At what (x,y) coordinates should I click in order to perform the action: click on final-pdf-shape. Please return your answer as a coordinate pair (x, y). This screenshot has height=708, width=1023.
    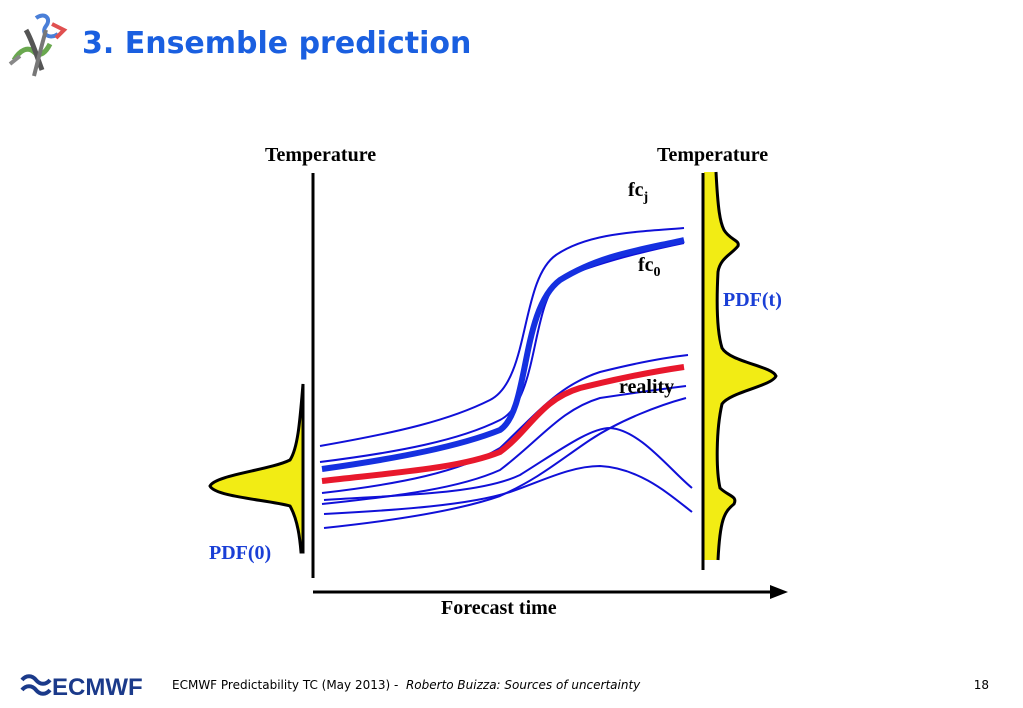
    Looking at the image, I should click on (740, 366).